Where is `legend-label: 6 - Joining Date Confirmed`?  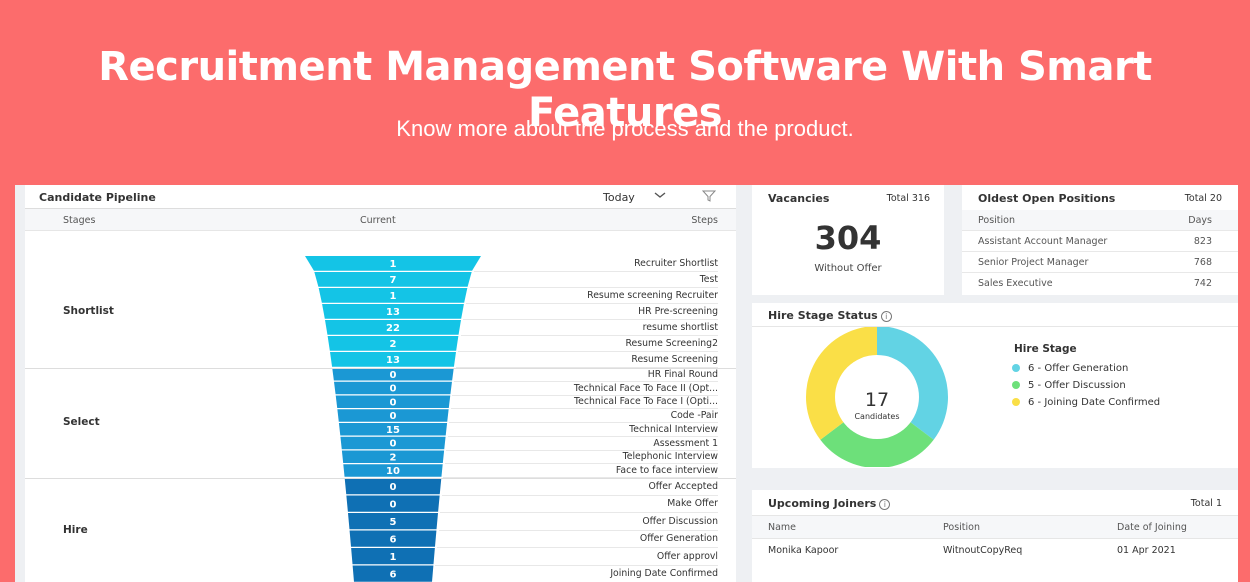
legend-label: 6 - Joining Date Confirmed is located at coordinates (1094, 402).